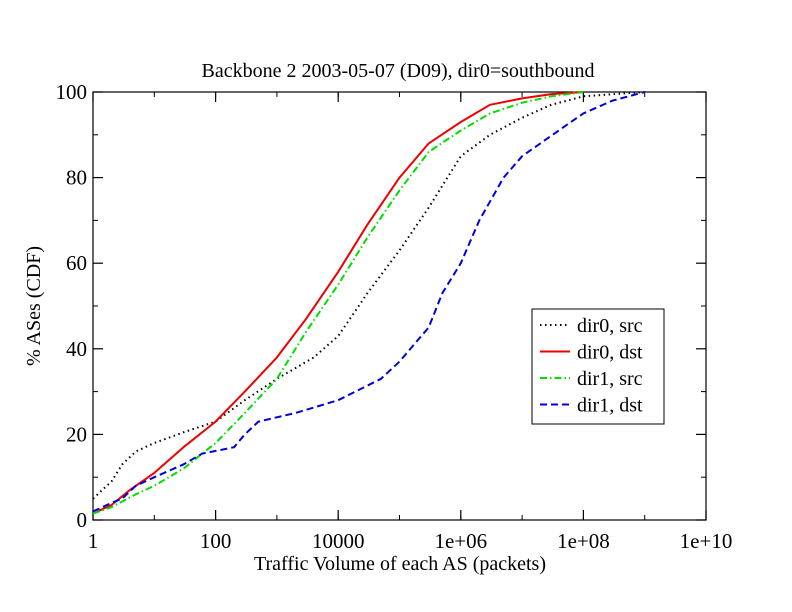 This screenshot has height=612, width=792. What do you see at coordinates (82, 520) in the screenshot?
I see `y-tick-label: 0` at bounding box center [82, 520].